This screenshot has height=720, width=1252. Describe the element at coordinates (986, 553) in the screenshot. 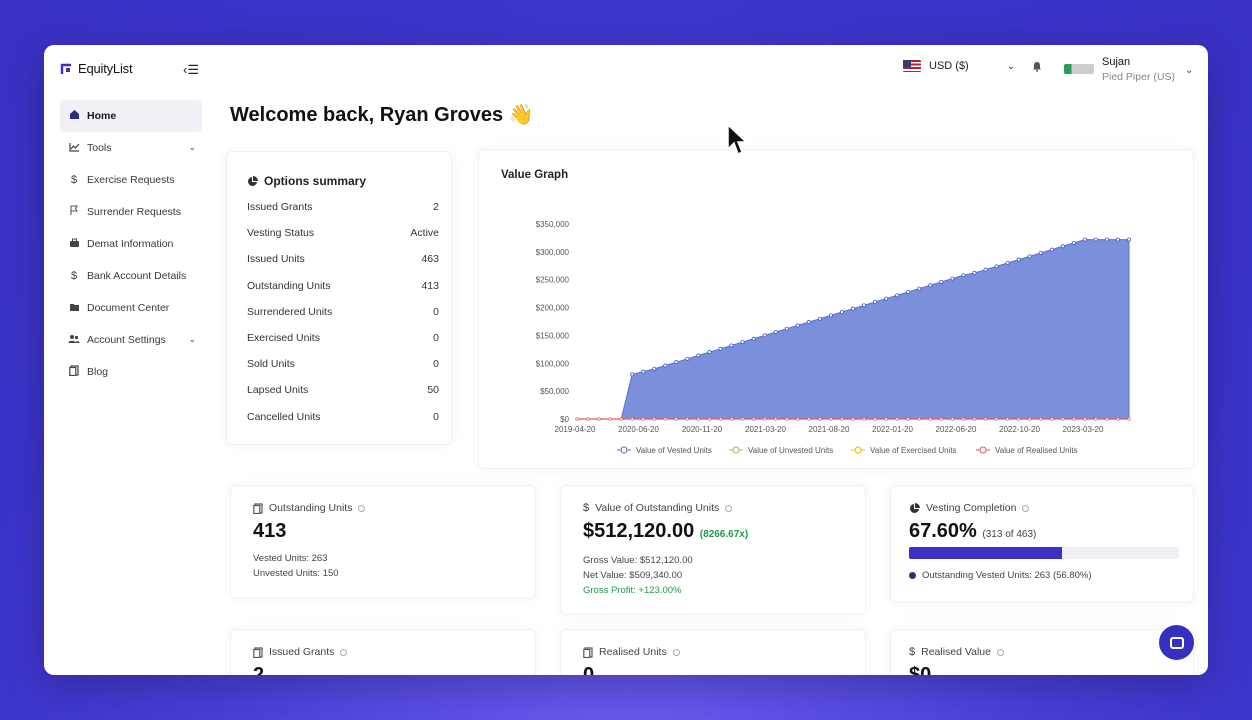

I see `vesting-progress-fill` at that location.